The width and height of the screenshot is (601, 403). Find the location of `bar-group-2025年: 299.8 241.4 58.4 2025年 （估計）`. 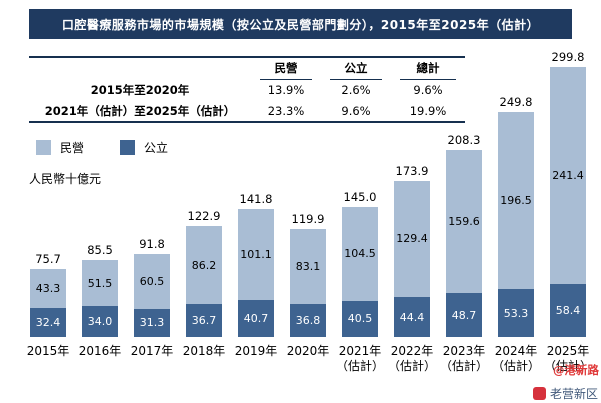

bar-group-2025年: 299.8 241.4 58.4 2025年 （估計） is located at coordinates (568, 211).